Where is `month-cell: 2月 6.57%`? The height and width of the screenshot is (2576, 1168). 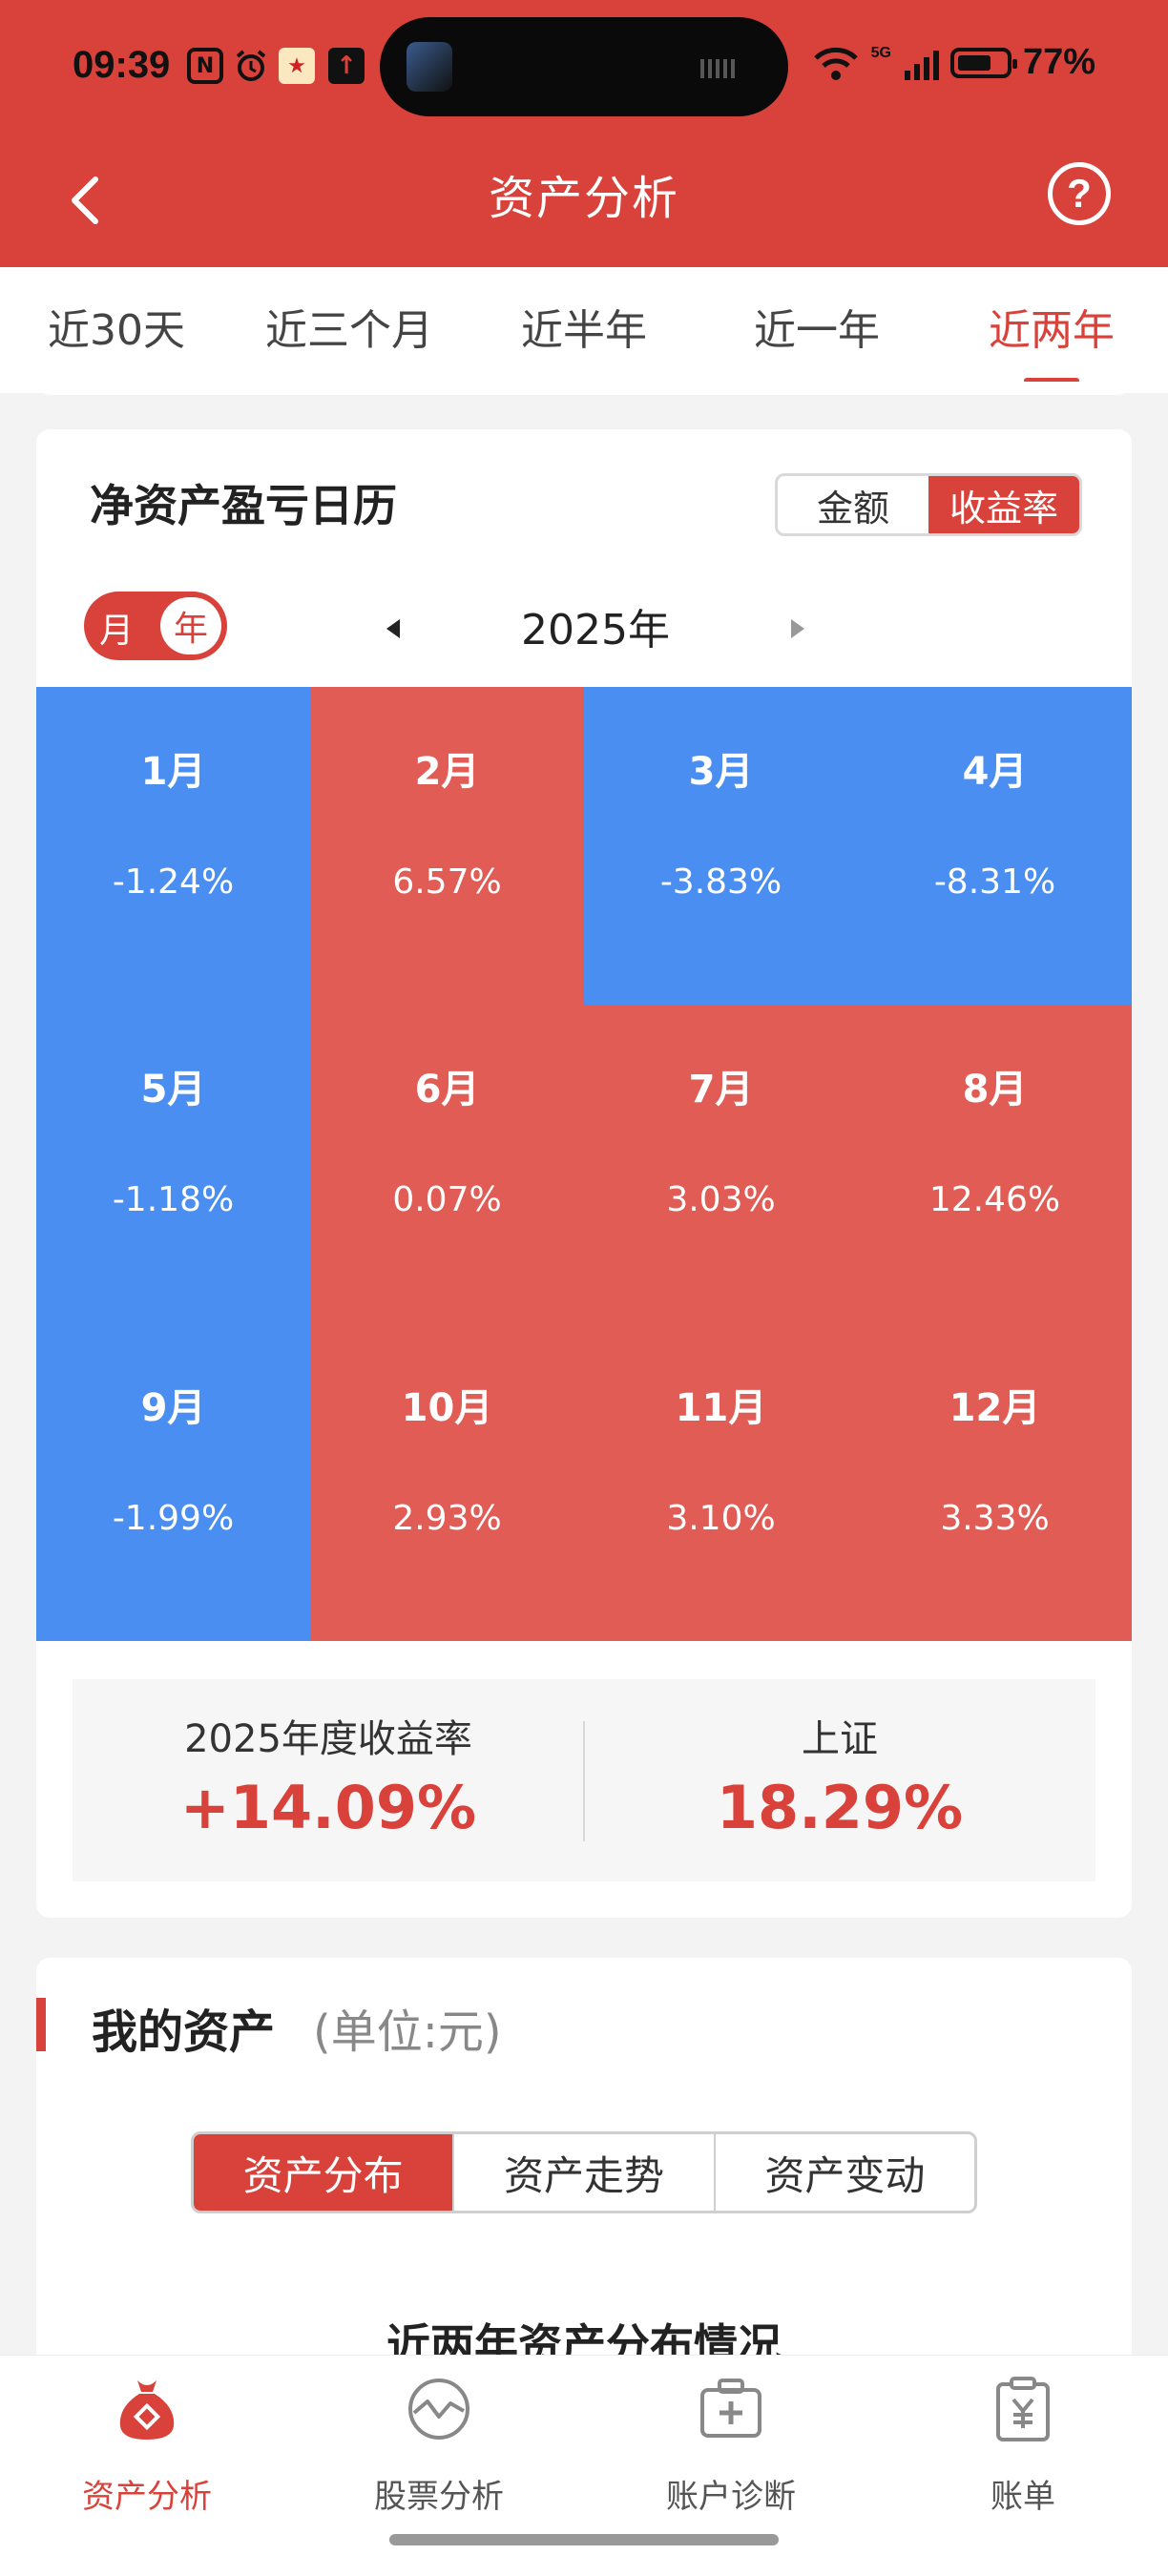 month-cell: 2月 6.57% is located at coordinates (447, 846).